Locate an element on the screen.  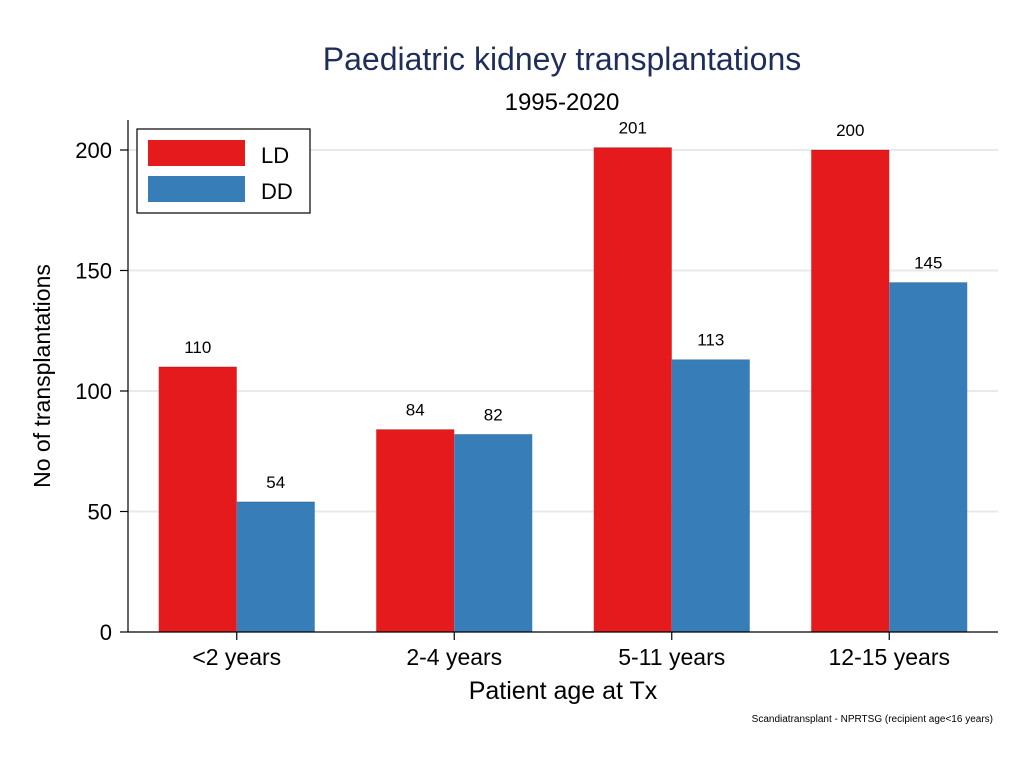
chart-title: Paediatric kidney transplantations is located at coordinates (562, 59).